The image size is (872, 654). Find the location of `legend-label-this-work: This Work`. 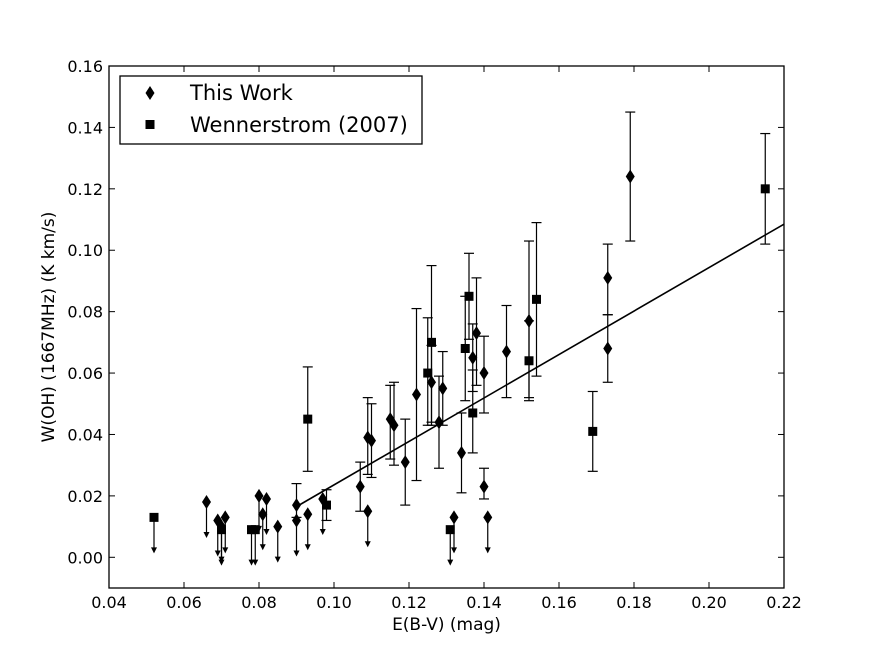

legend-label-this-work: This Work is located at coordinates (241, 93).